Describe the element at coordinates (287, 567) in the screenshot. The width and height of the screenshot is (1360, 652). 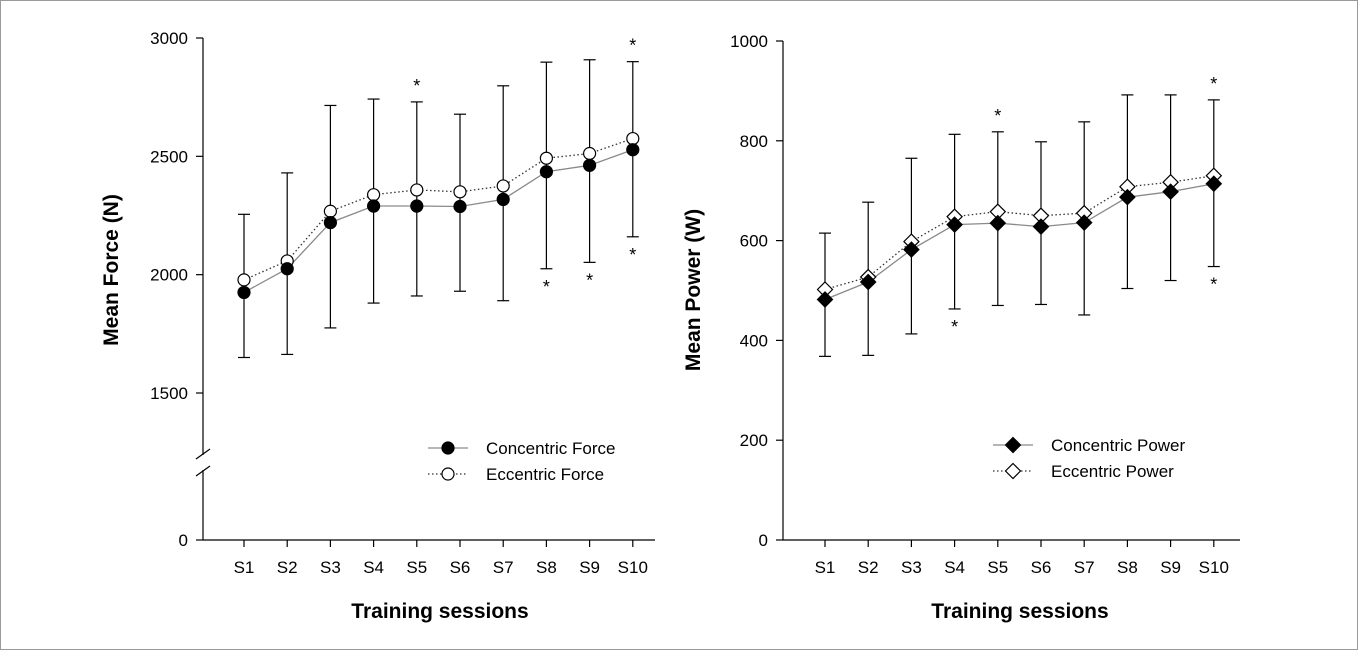
I see `chart0-x-tick-label-1: S2` at that location.